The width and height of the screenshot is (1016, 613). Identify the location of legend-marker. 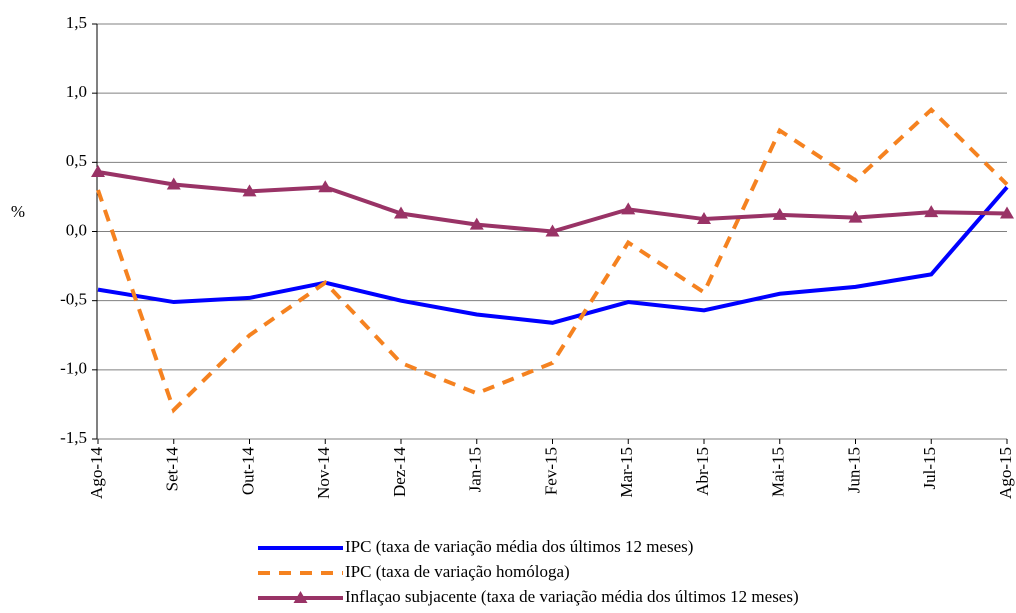
(300, 597).